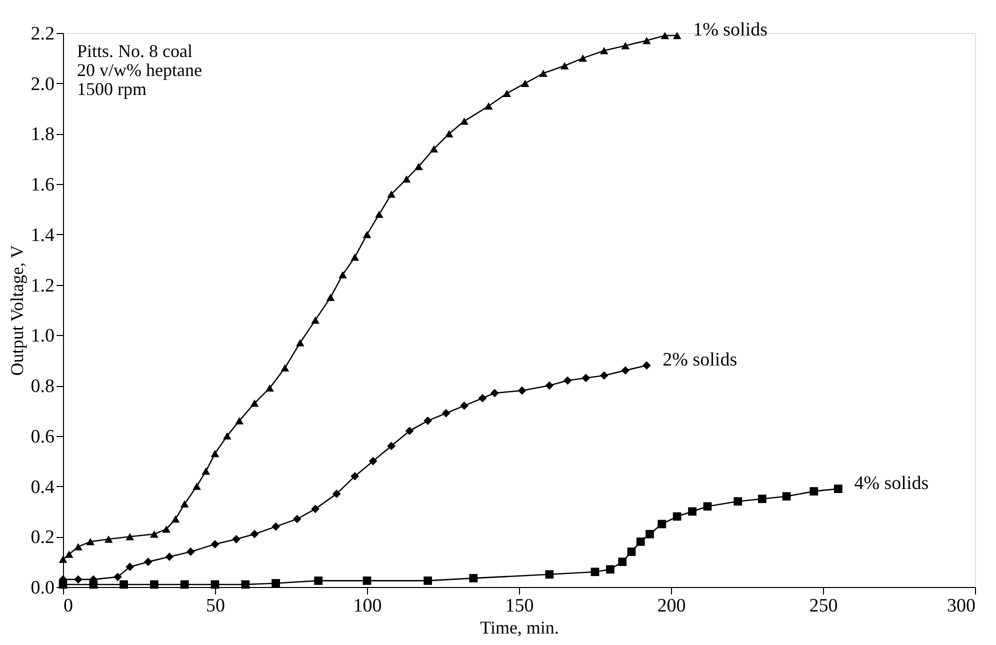  What do you see at coordinates (42, 135) in the screenshot?
I see `y-tick-label: 1.8` at bounding box center [42, 135].